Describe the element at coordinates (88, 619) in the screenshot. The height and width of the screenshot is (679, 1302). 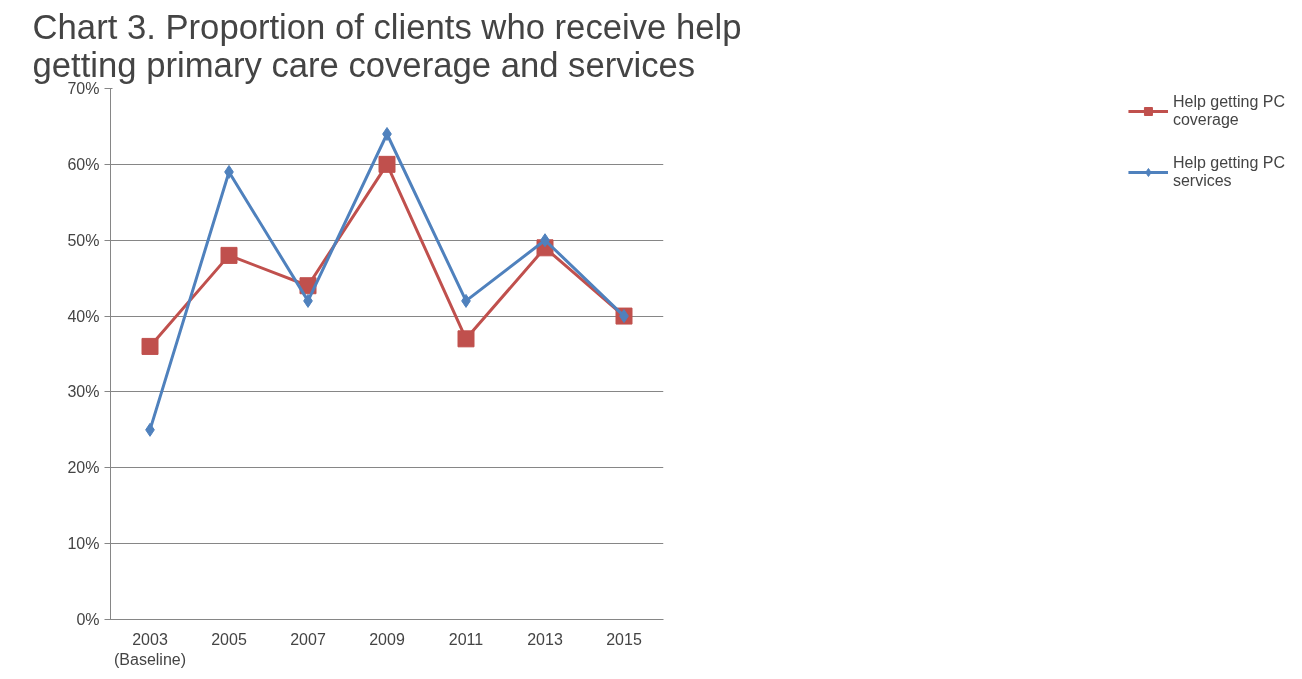
I see `y-tick-label: 0%` at that location.